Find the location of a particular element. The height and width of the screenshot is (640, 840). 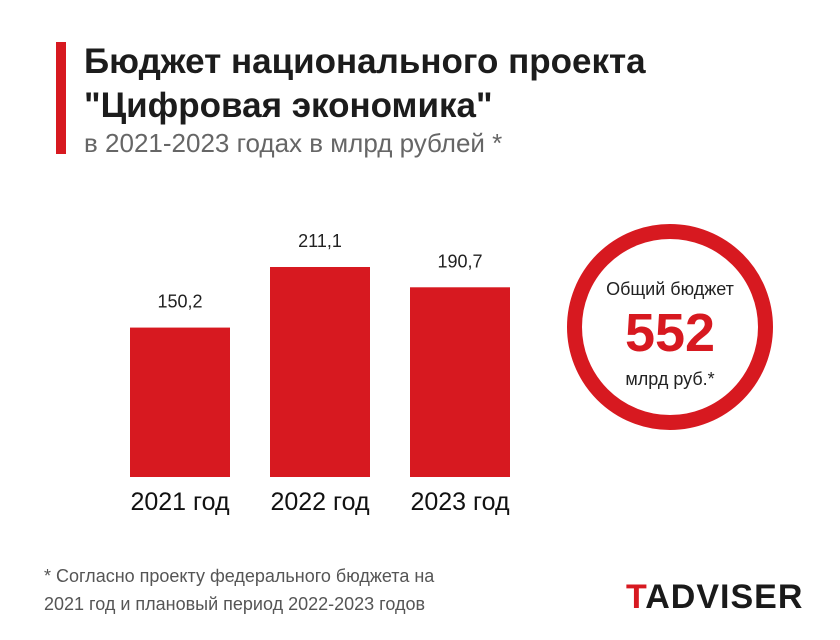

category-label-2: 2022 год is located at coordinates (319, 502).